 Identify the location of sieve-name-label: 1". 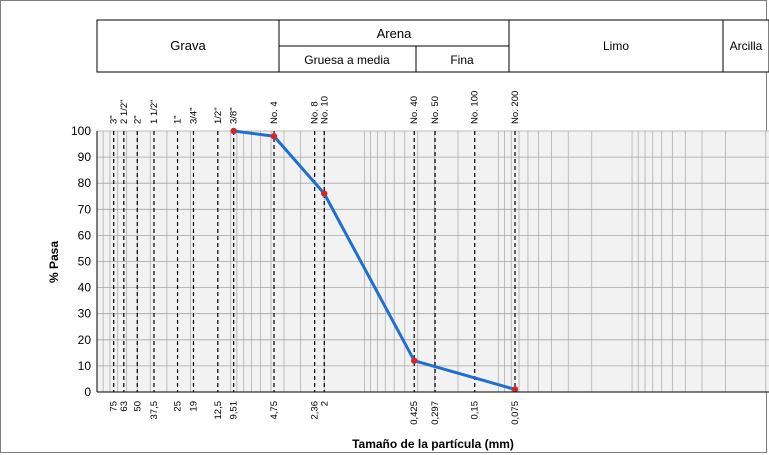
(178, 119).